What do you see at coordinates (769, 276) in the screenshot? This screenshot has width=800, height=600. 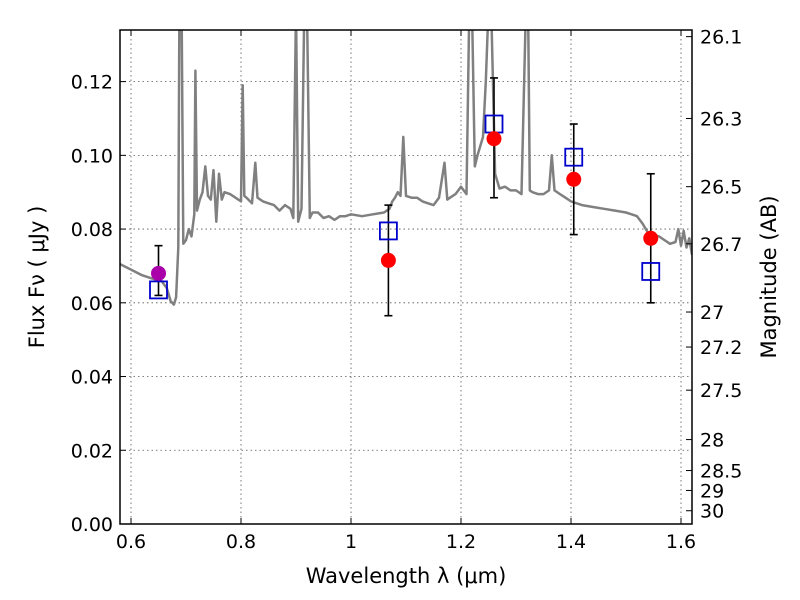 I see `right-axis-label: Magnitude (AB)` at bounding box center [769, 276].